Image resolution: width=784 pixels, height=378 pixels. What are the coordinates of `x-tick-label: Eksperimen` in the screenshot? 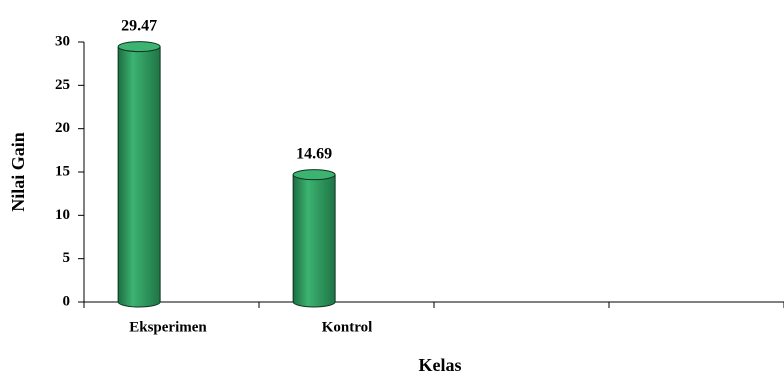 It's located at (168, 327).